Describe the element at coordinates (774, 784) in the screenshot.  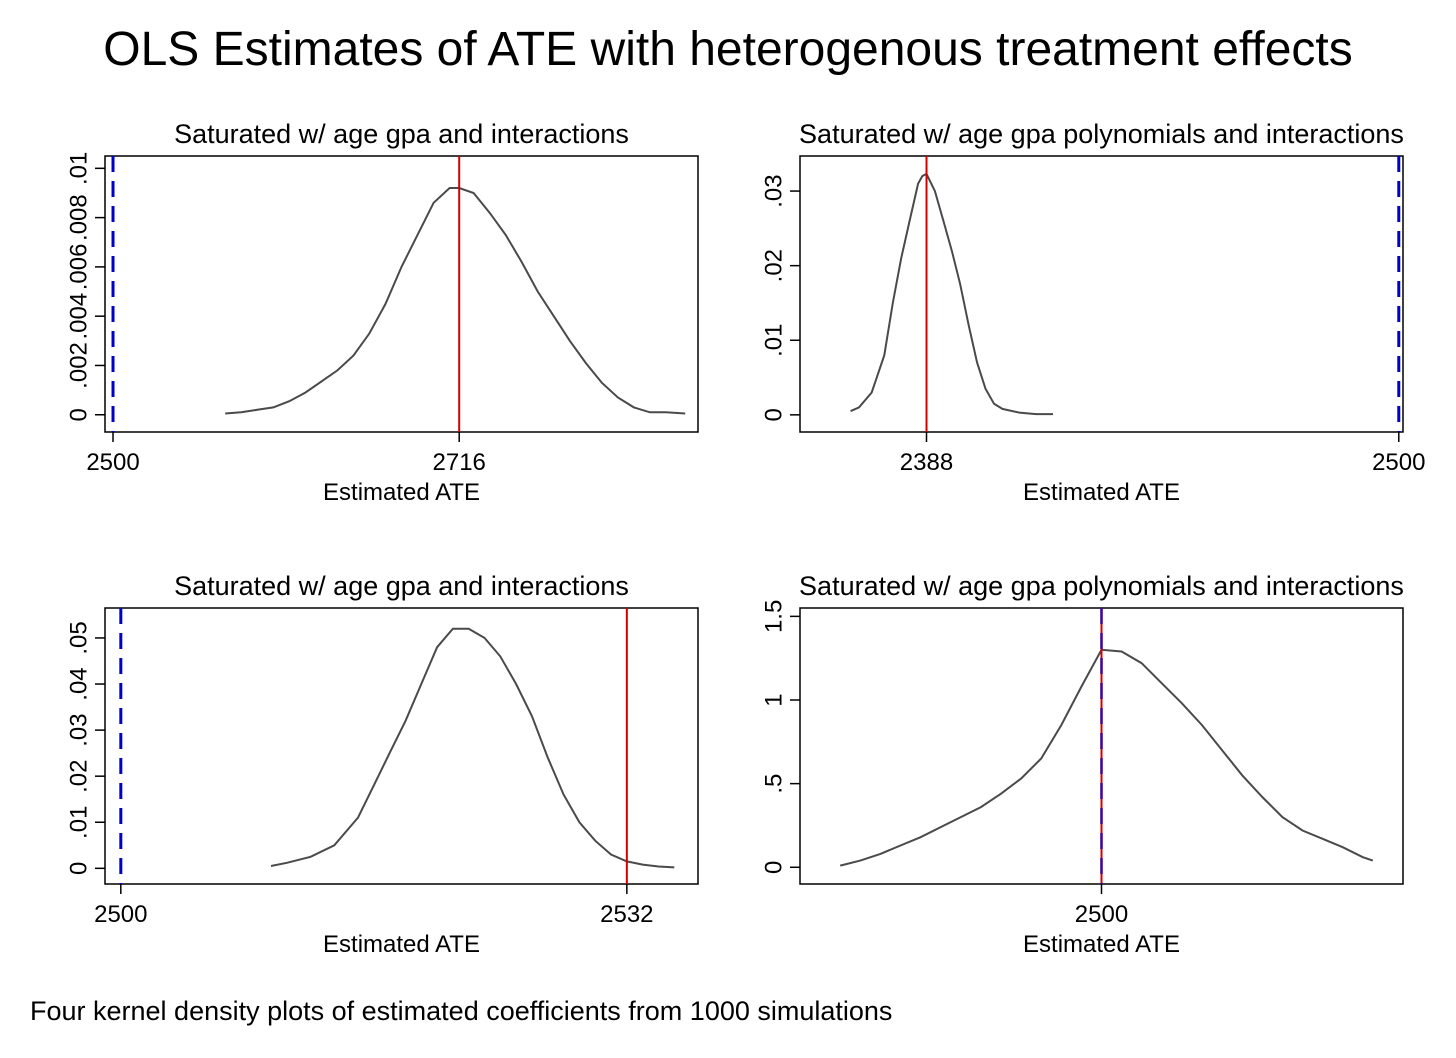
I see `y-tick-label: .5` at that location.